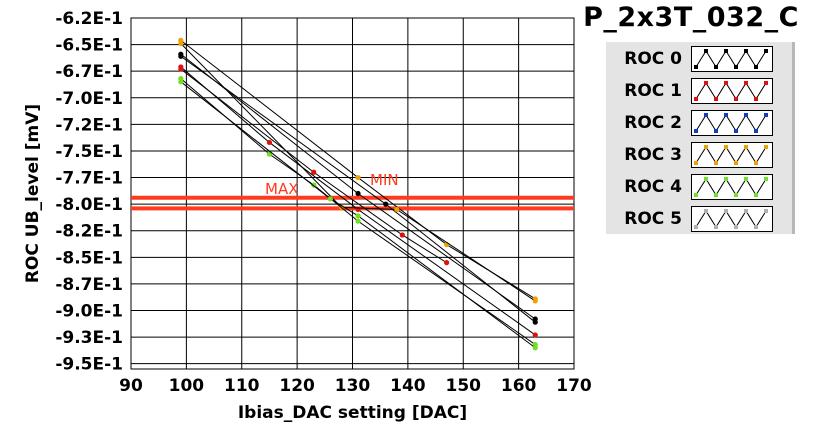  I want to click on plot-title: P_2x3T_032_C, so click(691, 17).